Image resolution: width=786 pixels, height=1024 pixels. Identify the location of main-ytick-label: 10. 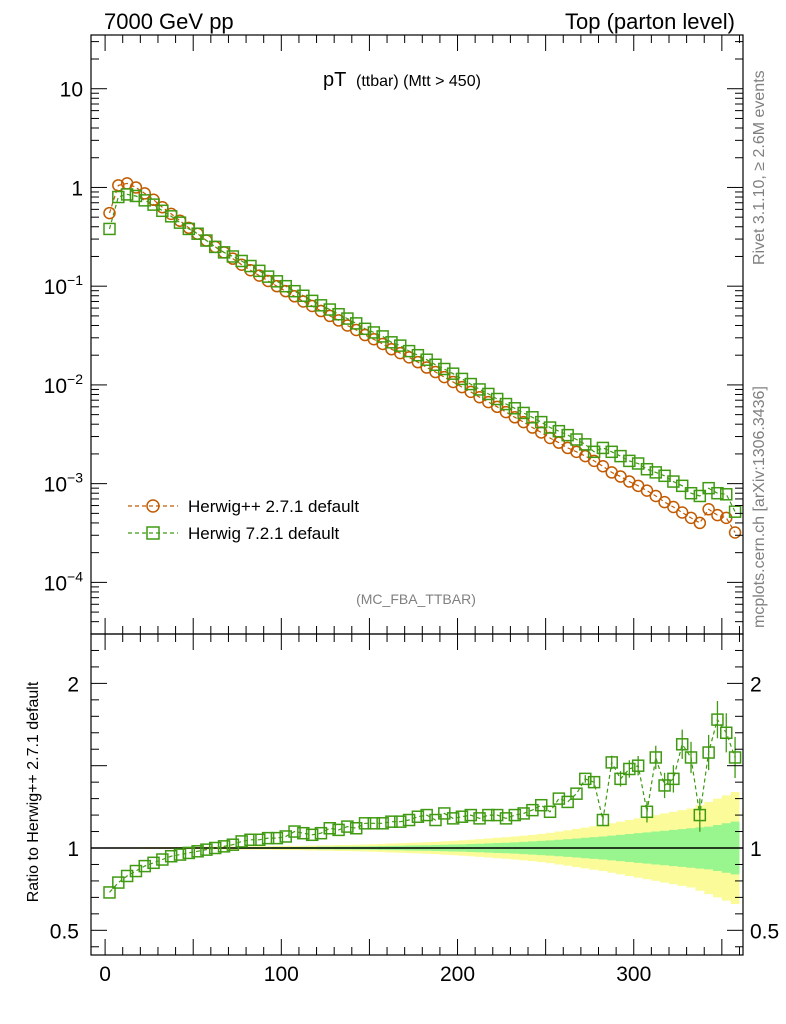
(71, 90).